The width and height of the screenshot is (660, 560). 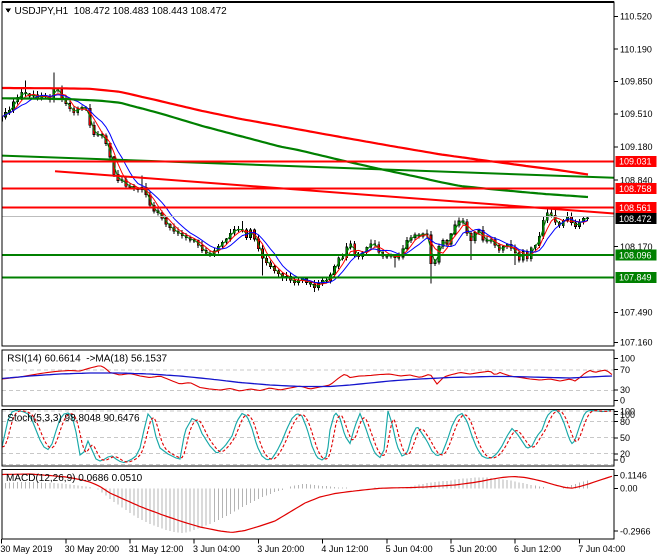 What do you see at coordinates (635, 219) in the screenshot?
I see `svg-text: 108.472` at bounding box center [635, 219].